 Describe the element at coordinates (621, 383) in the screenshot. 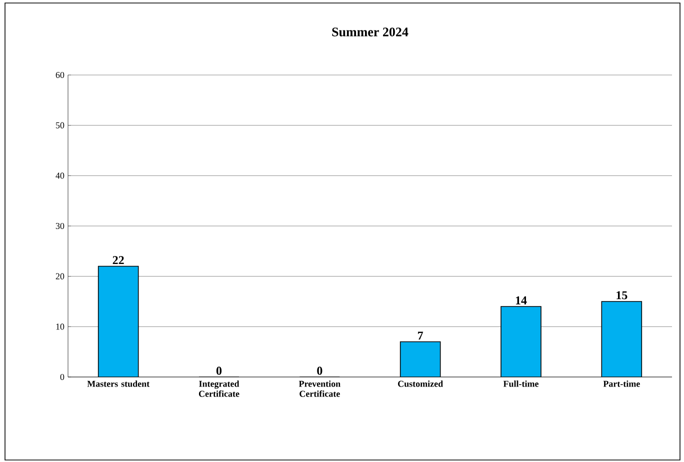

I see `x-tick-label: Part-time` at that location.